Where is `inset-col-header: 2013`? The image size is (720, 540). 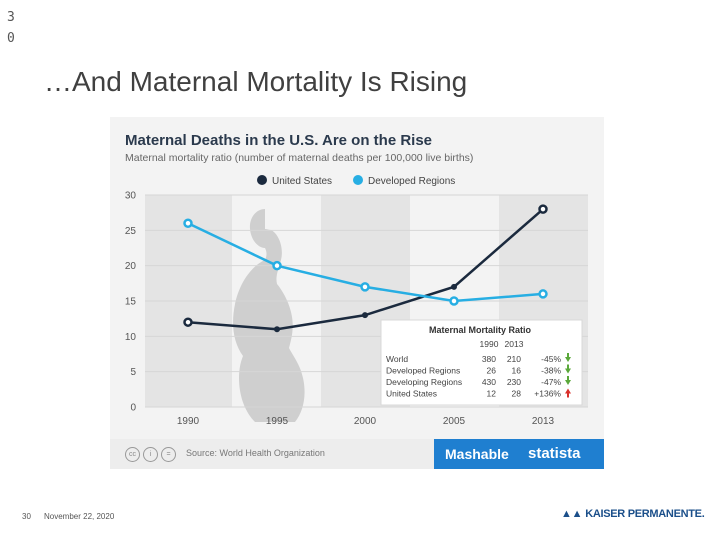
inset-col-header: 2013 is located at coordinates (514, 344).